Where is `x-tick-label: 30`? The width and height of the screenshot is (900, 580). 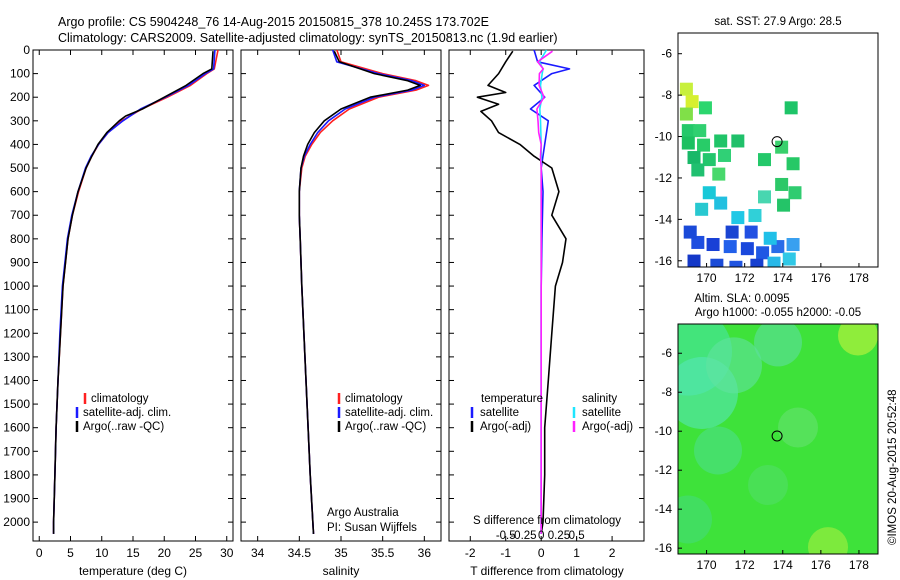
x-tick-label: 30 is located at coordinates (227, 553).